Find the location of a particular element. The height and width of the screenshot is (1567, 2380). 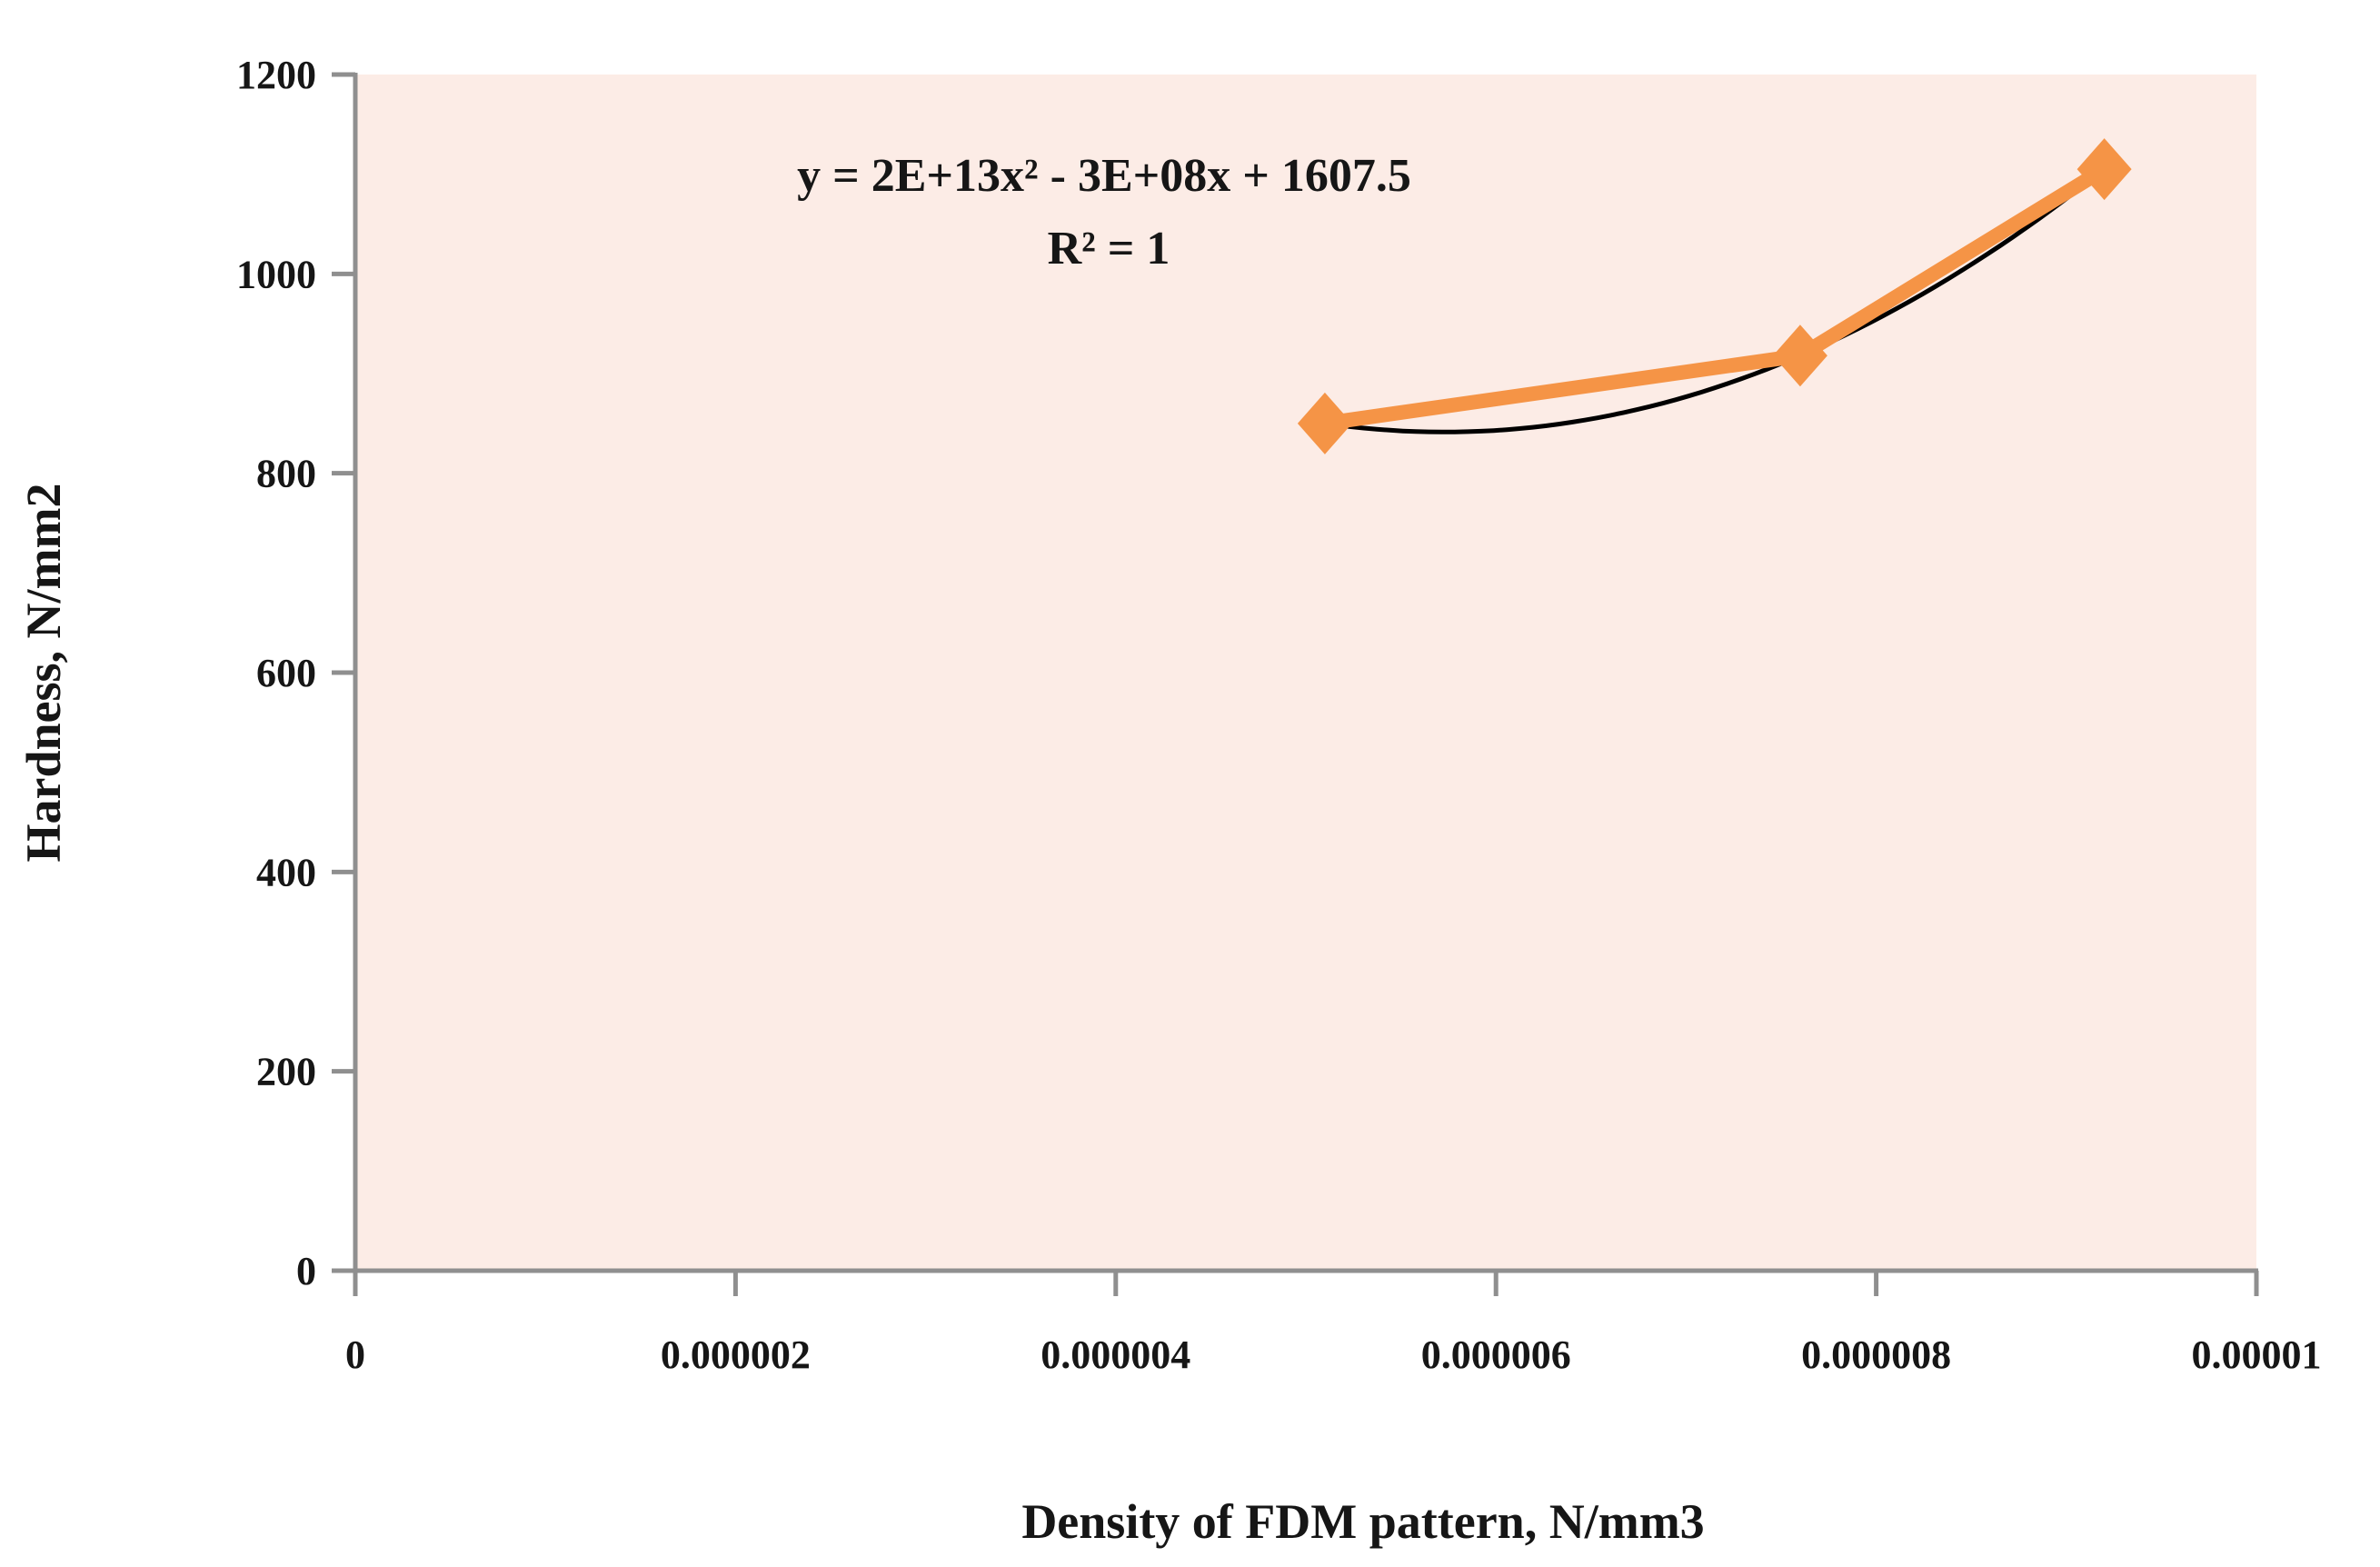

y-tick-labels: 0 200 400 600 800 1000 1200 is located at coordinates (276, 673).